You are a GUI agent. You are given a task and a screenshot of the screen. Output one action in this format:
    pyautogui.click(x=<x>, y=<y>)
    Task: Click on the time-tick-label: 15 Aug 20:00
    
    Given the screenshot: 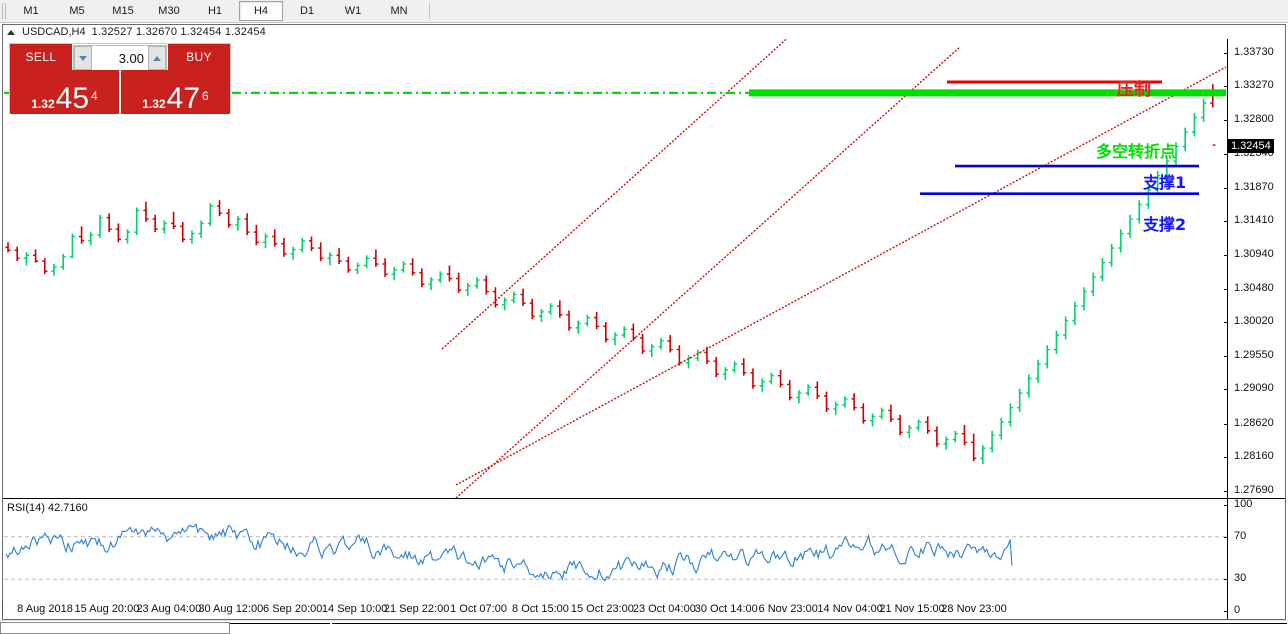 What is the action you would take?
    pyautogui.click(x=107, y=609)
    